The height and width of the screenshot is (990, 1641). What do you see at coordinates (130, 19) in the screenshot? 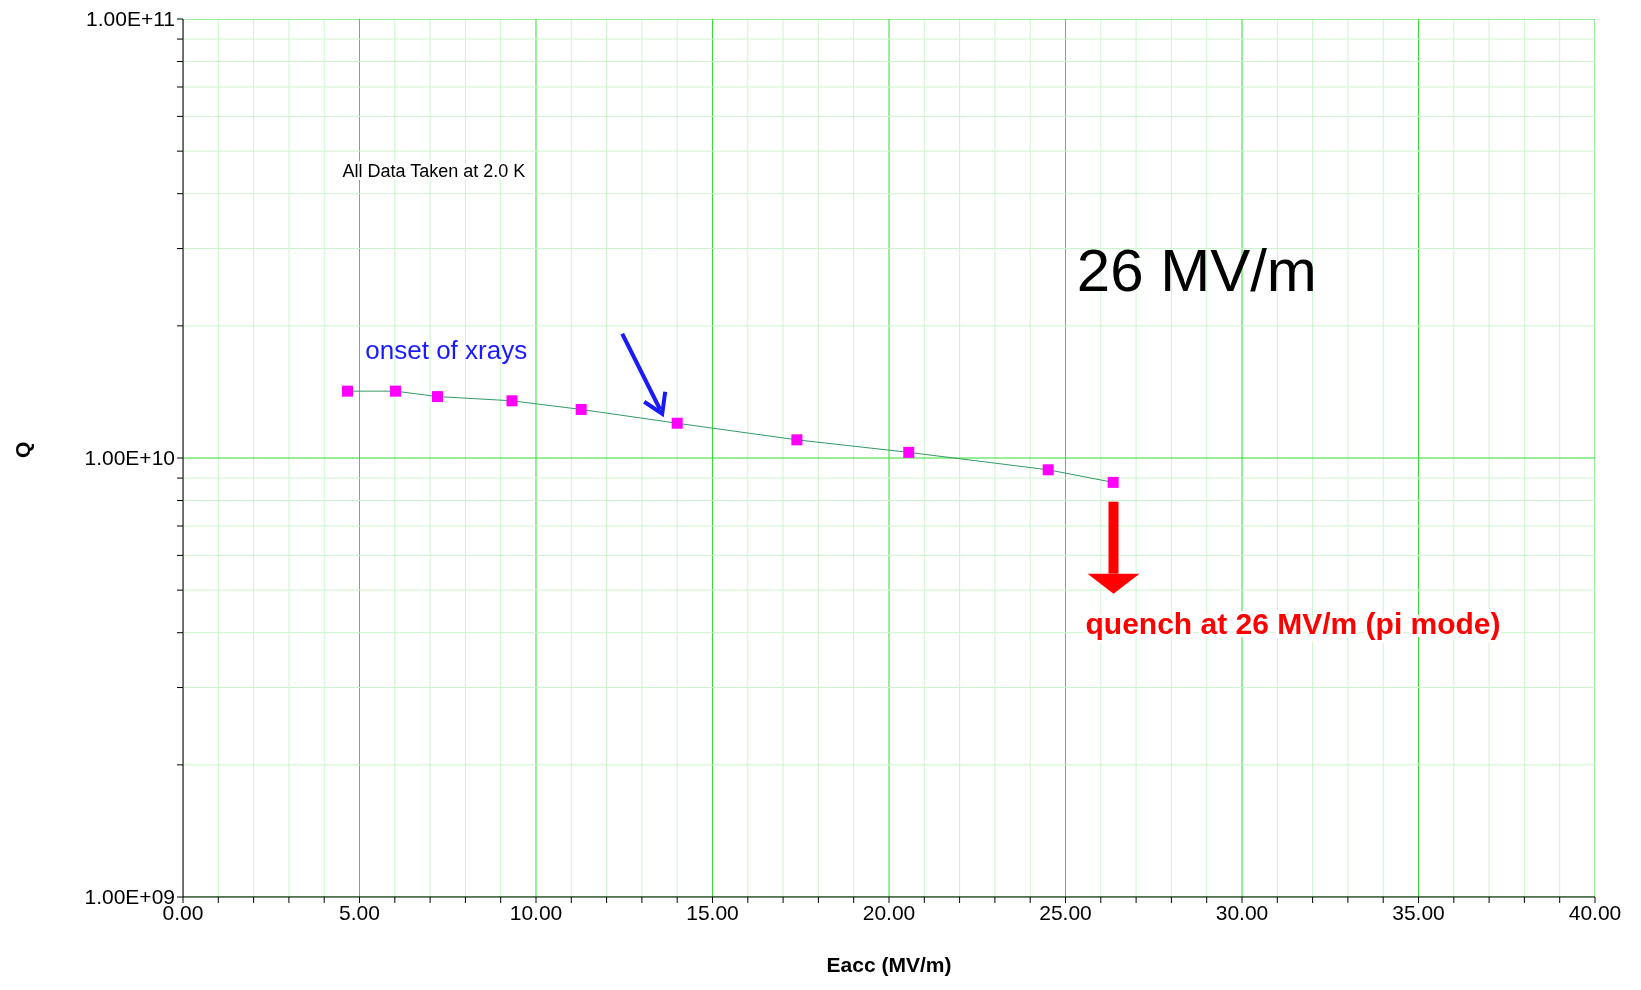
I see `y-tick-label: 1.00E+11` at bounding box center [130, 19].